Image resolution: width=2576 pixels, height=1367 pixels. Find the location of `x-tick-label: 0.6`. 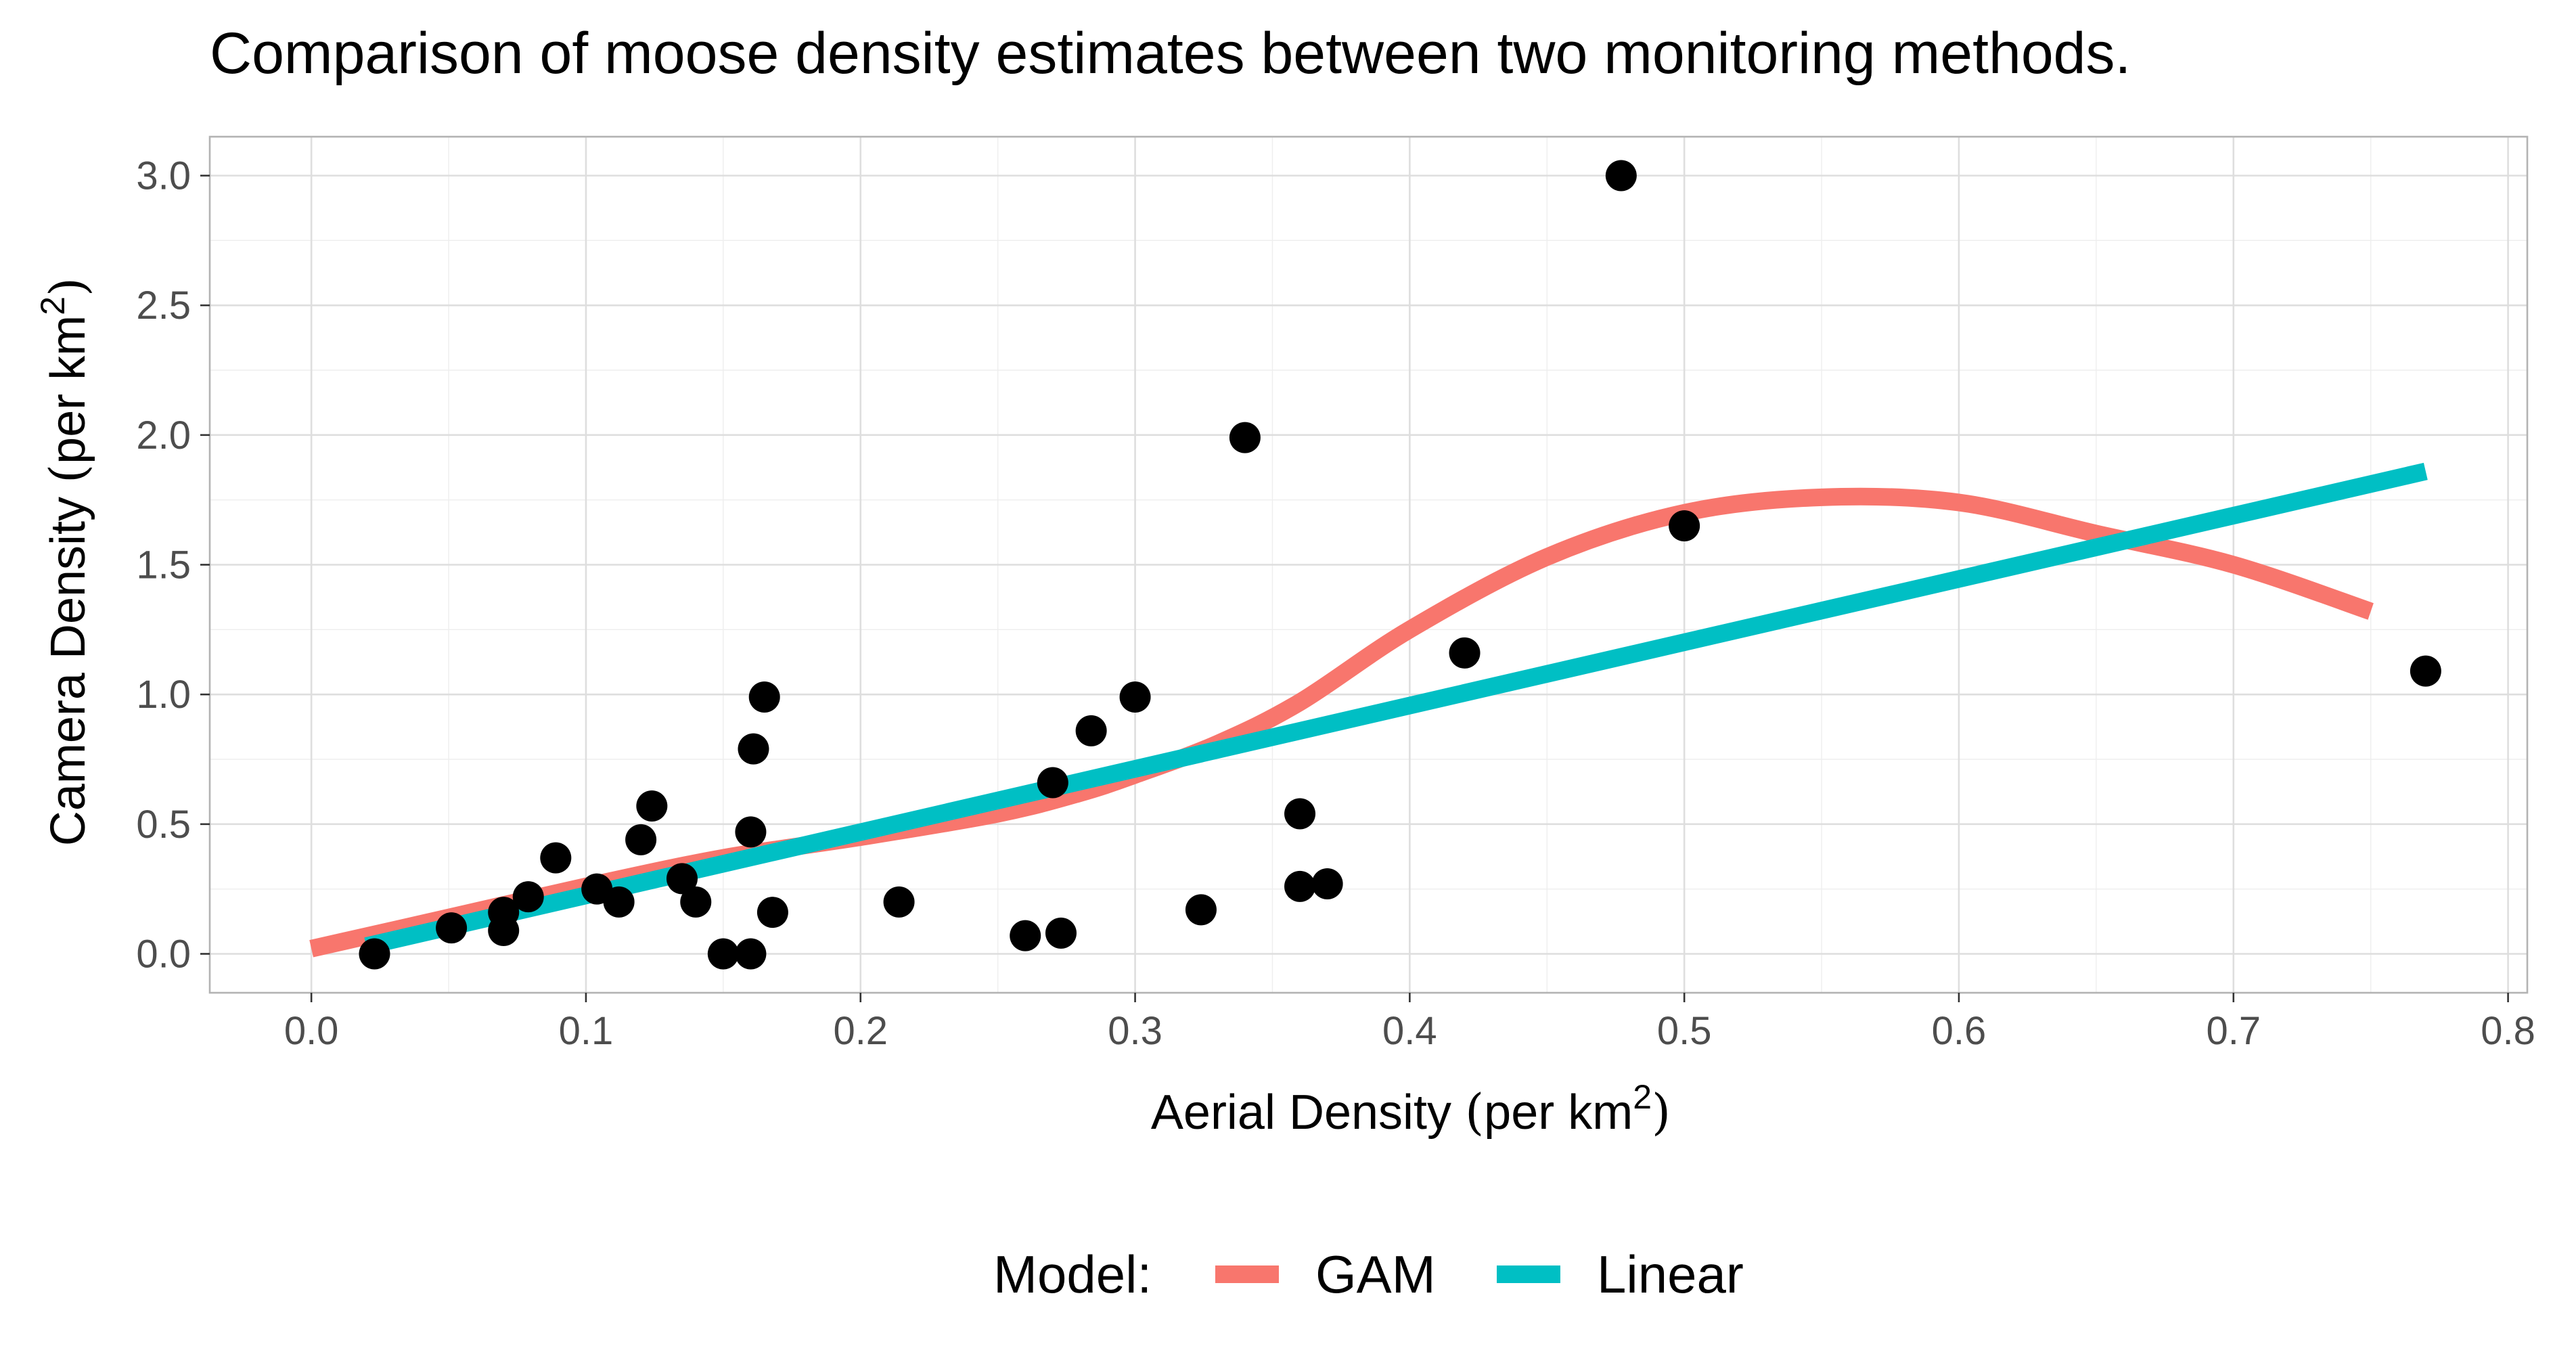

x-tick-label: 0.6 is located at coordinates (1959, 1031).